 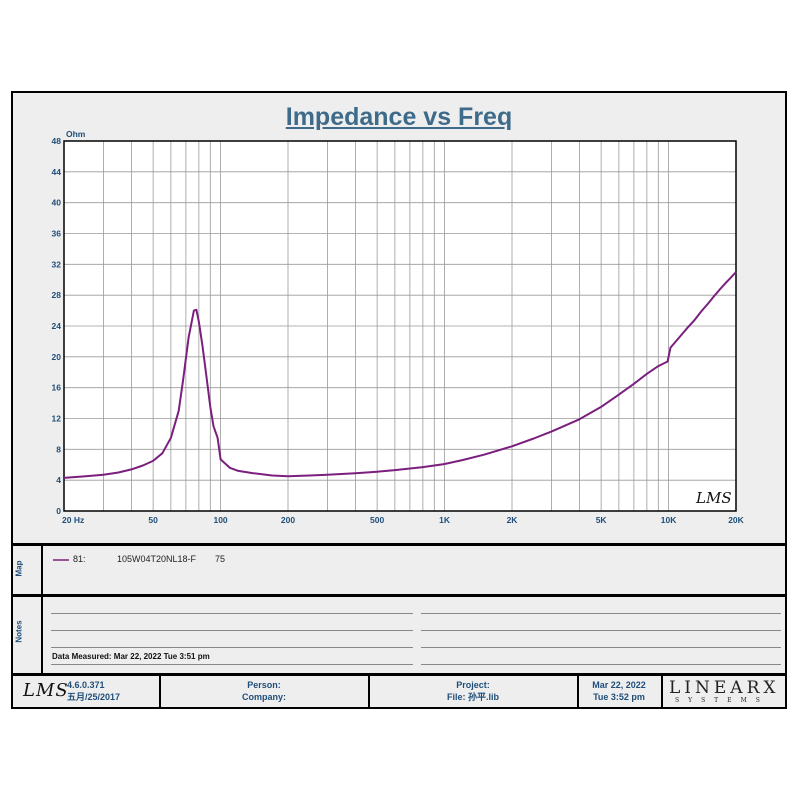 What do you see at coordinates (61, 560) in the screenshot?
I see `legend-swatch` at bounding box center [61, 560].